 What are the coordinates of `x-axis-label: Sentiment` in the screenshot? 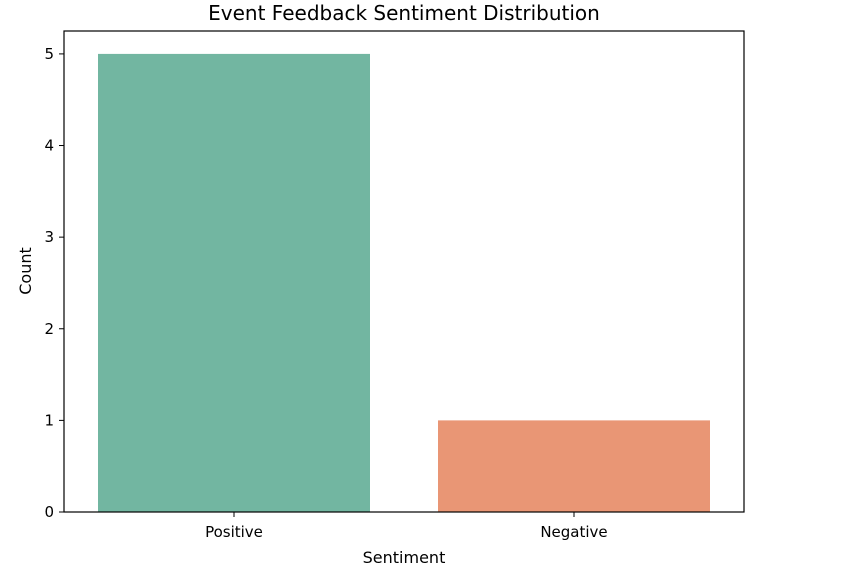 It's located at (404, 557).